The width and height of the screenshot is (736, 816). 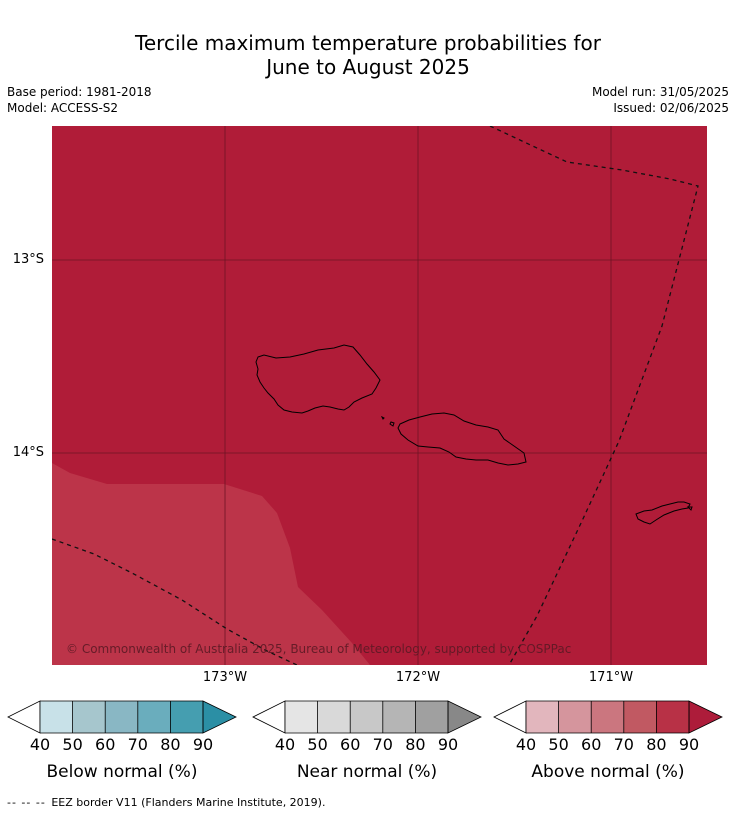 What do you see at coordinates (24, 717) in the screenshot?
I see `colorbar-below-min-arrow` at bounding box center [24, 717].